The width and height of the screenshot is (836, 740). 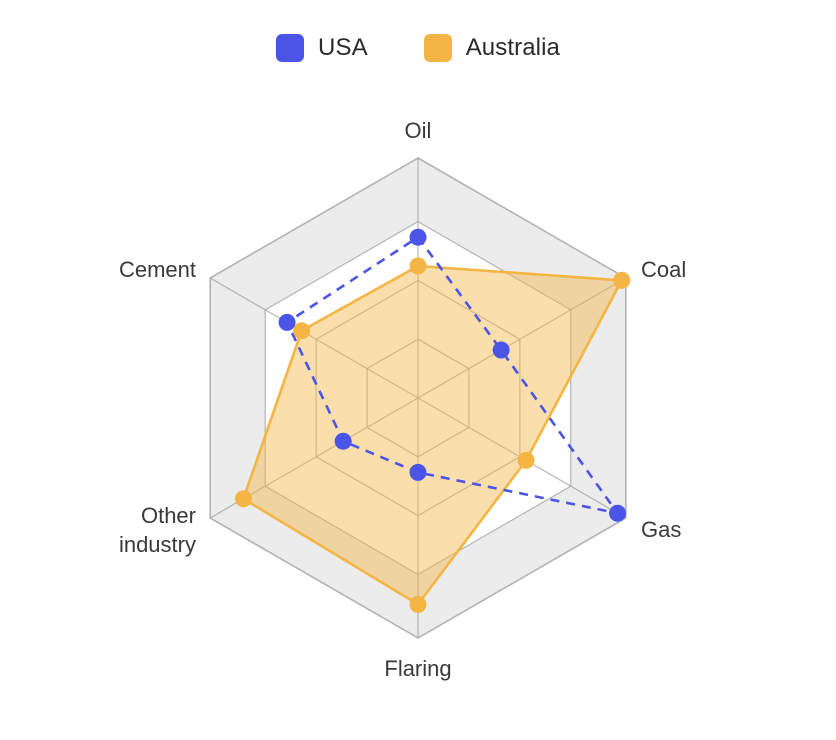 I want to click on legend-swatch-australia, so click(x=437, y=48).